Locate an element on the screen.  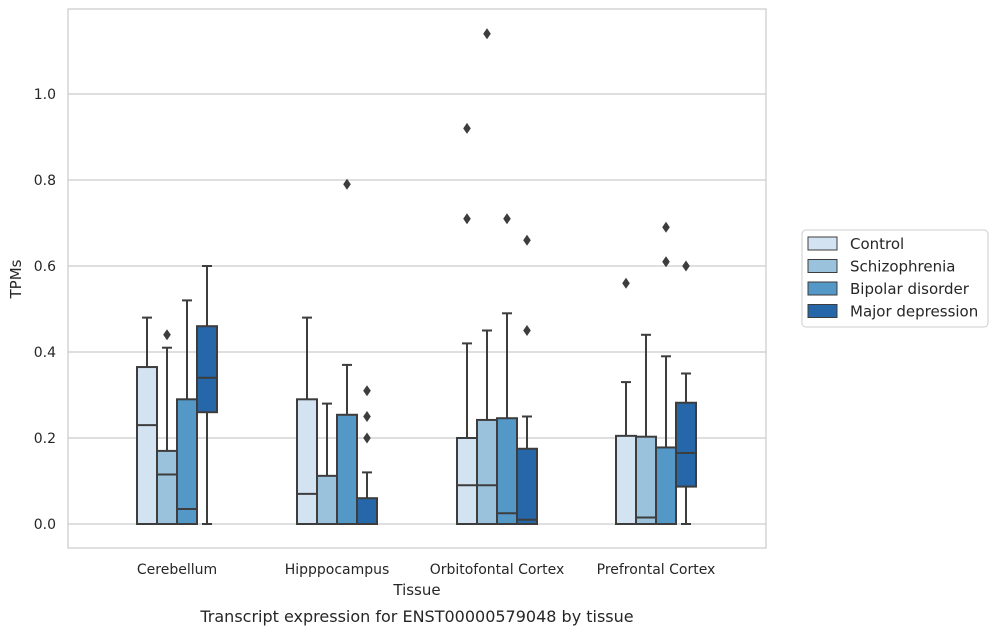
y-tick-labels: 0.0 0.2 0.4 0.6 0.8 1.0 is located at coordinates (45, 310).